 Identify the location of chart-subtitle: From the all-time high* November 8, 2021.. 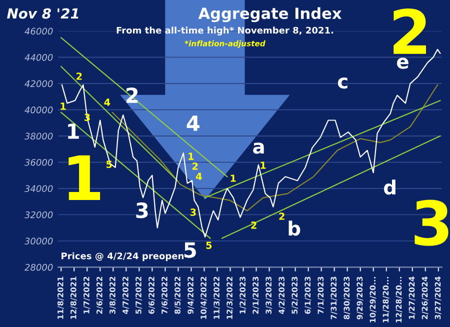
(225, 31).